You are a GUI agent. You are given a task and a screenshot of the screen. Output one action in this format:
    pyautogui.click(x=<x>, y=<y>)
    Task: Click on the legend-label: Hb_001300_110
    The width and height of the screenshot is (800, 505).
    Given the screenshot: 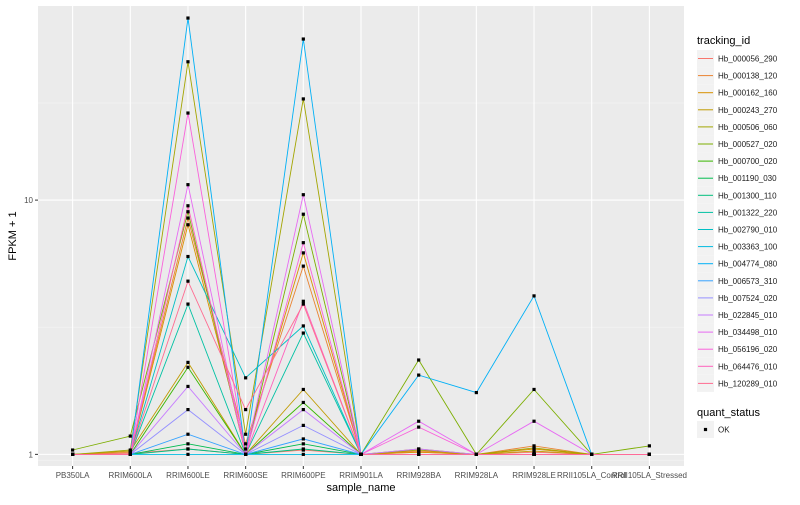 What is the action you would take?
    pyautogui.click(x=747, y=195)
    